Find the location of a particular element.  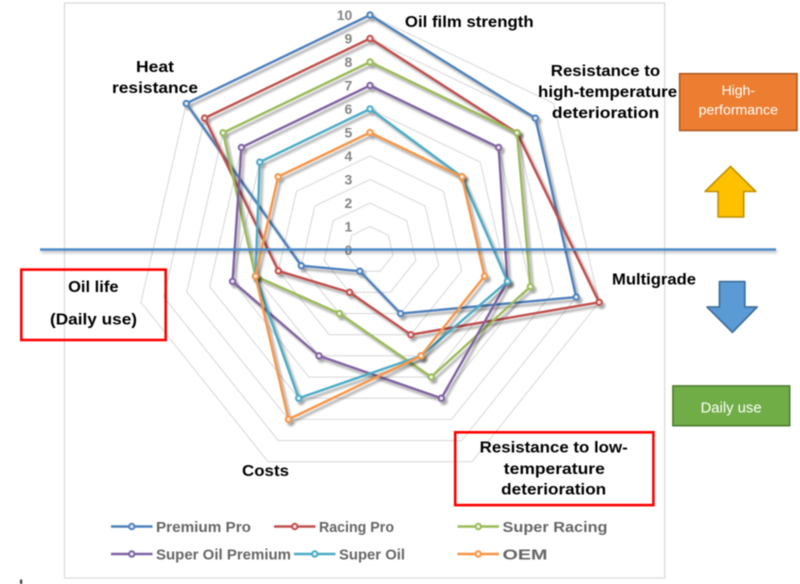

svg-text: Super Racing is located at coordinates (555, 527).